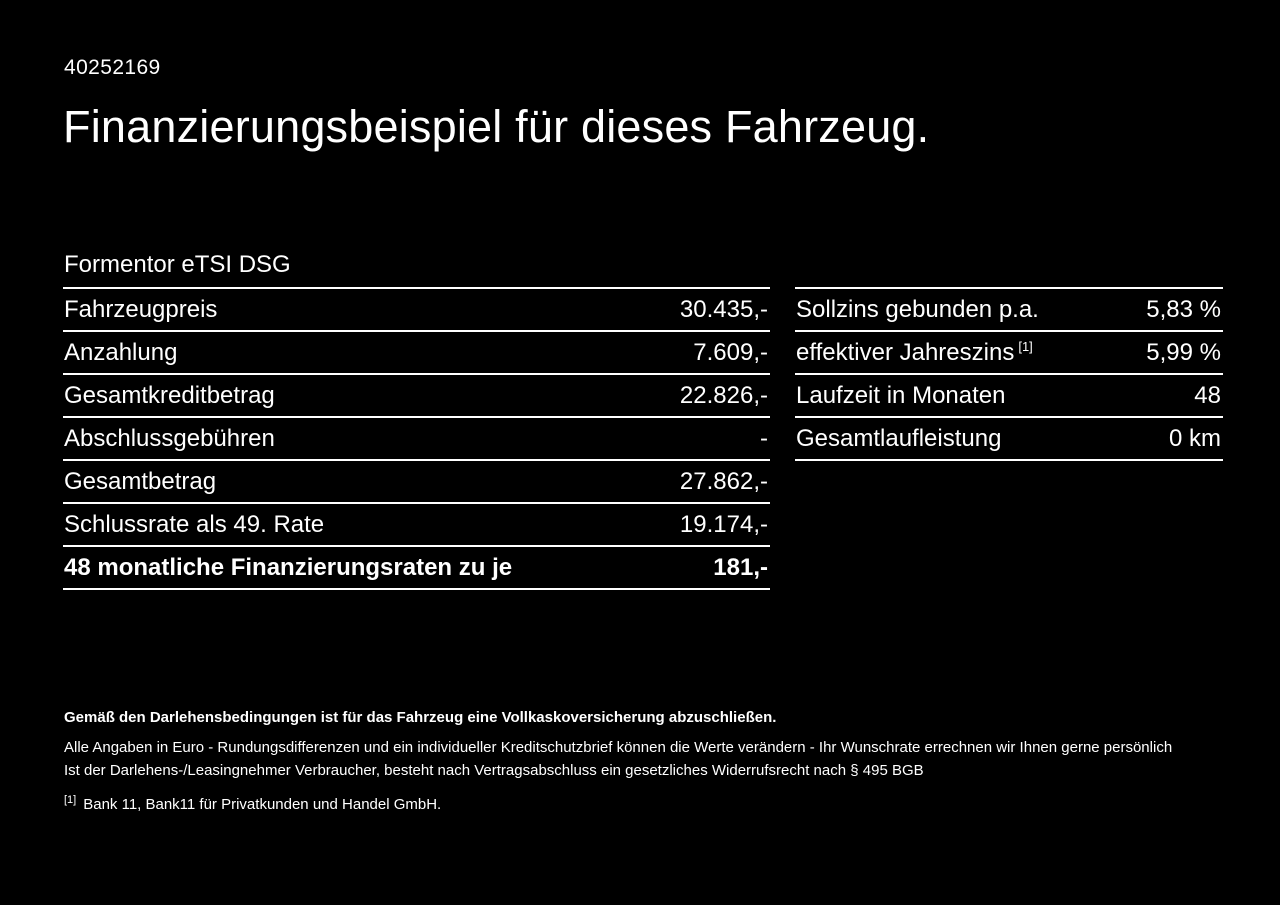 Image resolution: width=1280 pixels, height=905 pixels. I want to click on table-row-gesamtkreditbetrag: Gesamtkreditbetrag 22.826,-, so click(416, 396).